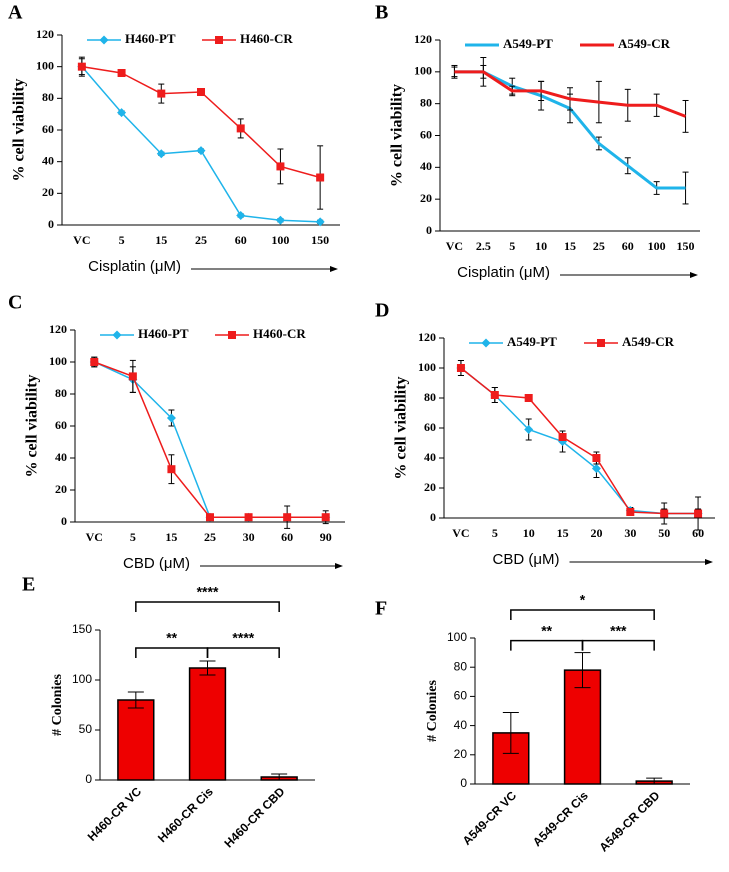 The height and width of the screenshot is (872, 729). I want to click on legend-label: A549-PT, so click(528, 43).